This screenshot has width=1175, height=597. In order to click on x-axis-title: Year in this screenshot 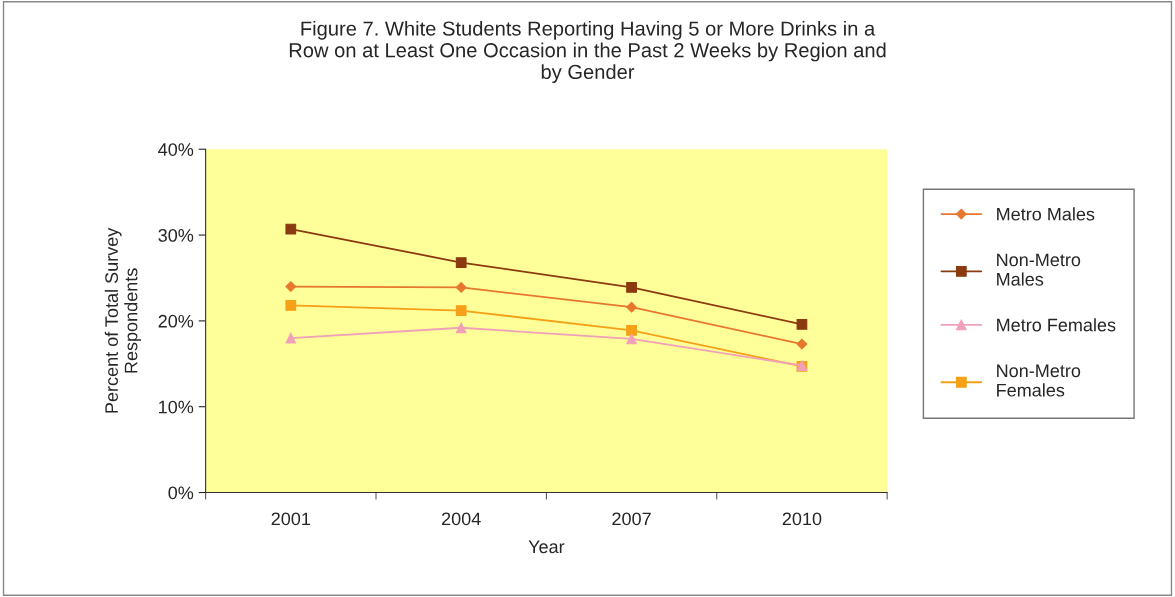, I will do `click(546, 547)`.